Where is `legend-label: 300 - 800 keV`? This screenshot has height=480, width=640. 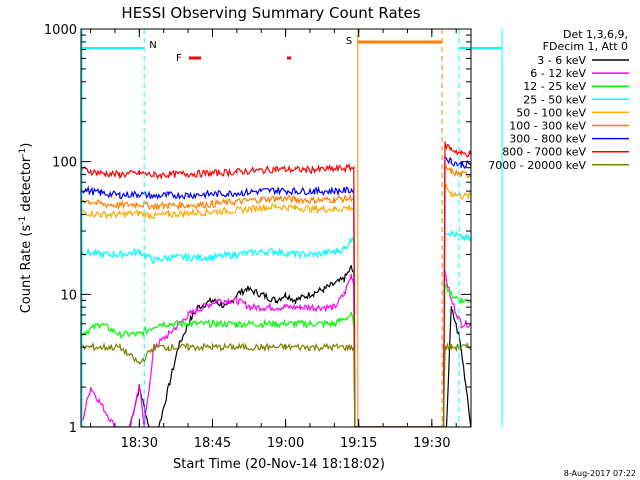
legend-label: 300 - 800 keV is located at coordinates (547, 139).